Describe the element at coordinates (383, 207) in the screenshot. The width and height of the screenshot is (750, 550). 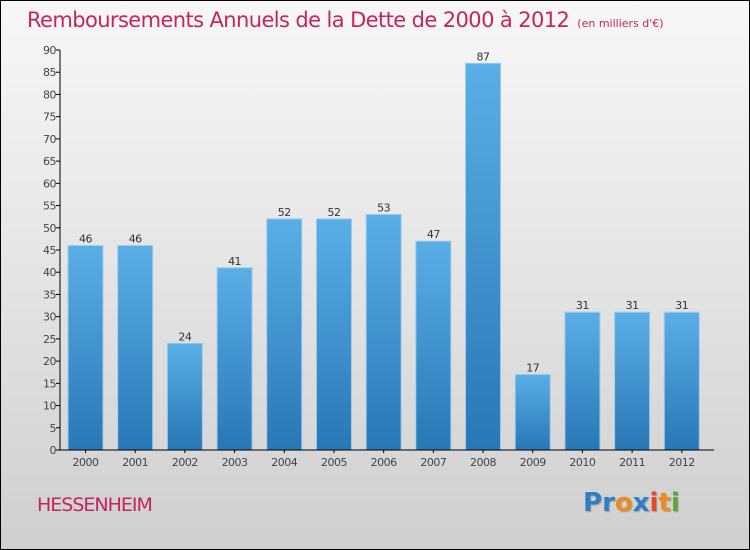
I see `value-label-2006: 53` at that location.